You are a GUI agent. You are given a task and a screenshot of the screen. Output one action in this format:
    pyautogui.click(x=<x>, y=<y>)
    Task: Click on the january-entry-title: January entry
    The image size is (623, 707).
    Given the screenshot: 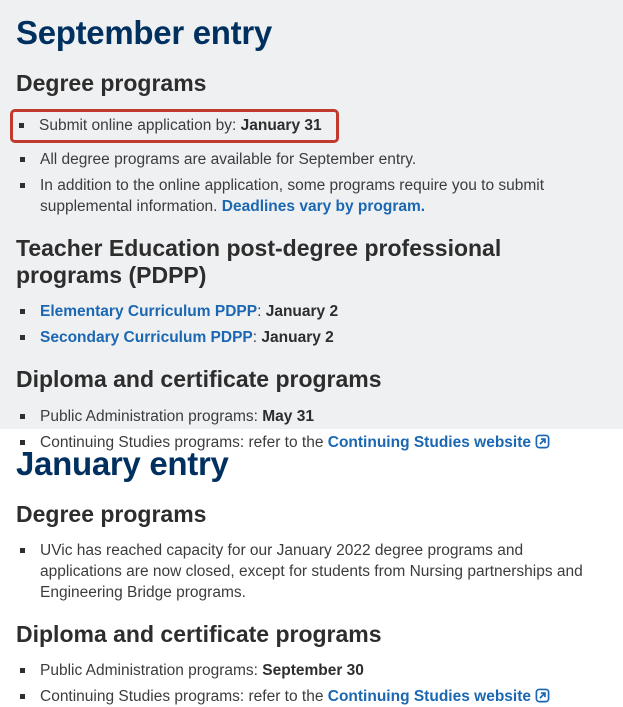 What is the action you would take?
    pyautogui.click(x=122, y=463)
    